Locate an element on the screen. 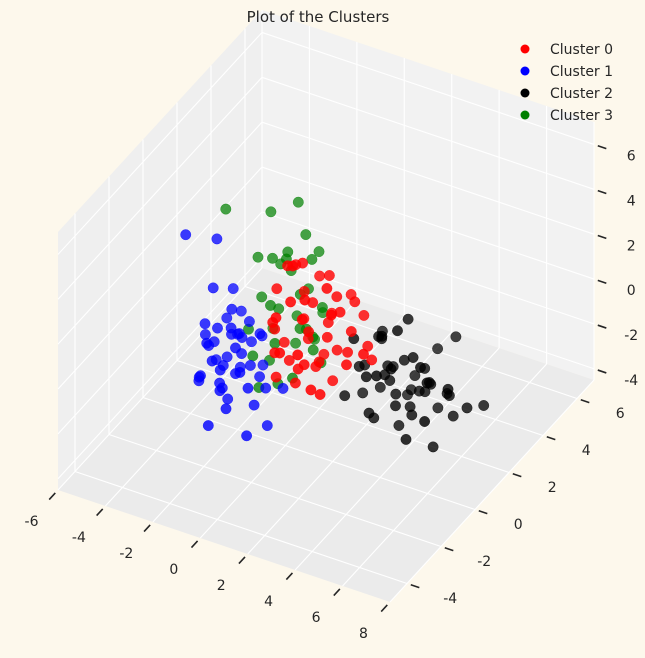 Image resolution: width=645 pixels, height=658 pixels. z-tick-label: 6 is located at coordinates (631, 157).